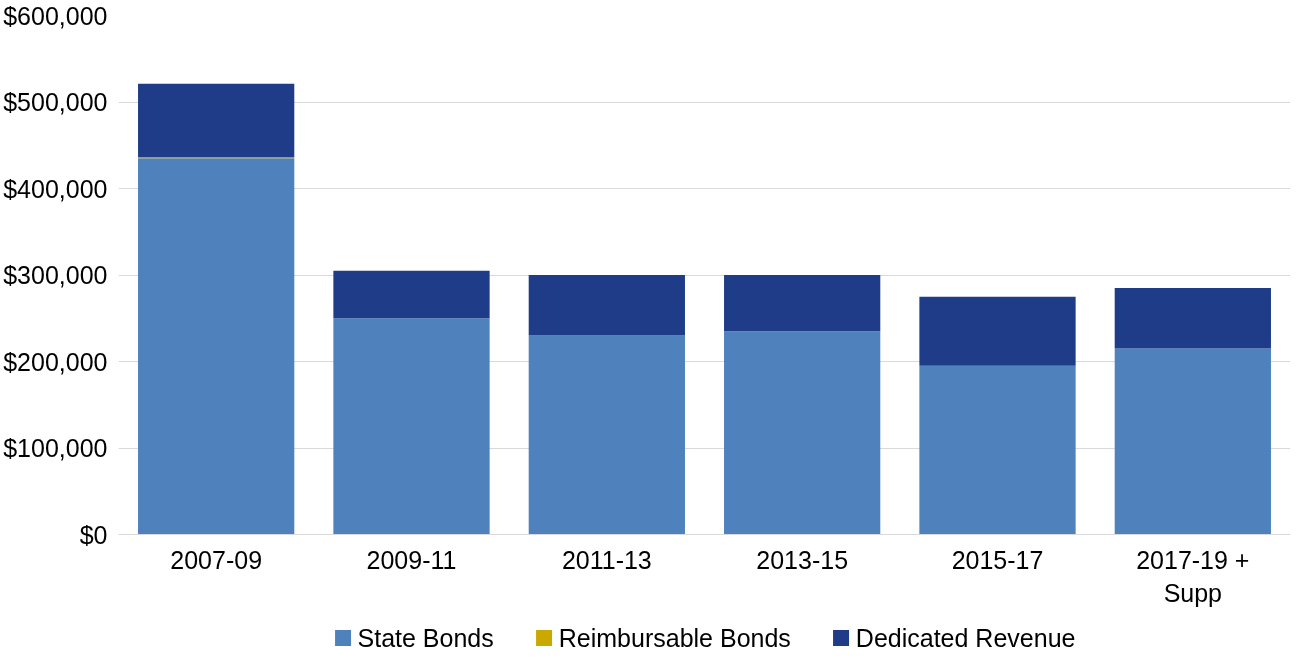  What do you see at coordinates (55, 15) in the screenshot?
I see `y-tick-label: $600,000` at bounding box center [55, 15].